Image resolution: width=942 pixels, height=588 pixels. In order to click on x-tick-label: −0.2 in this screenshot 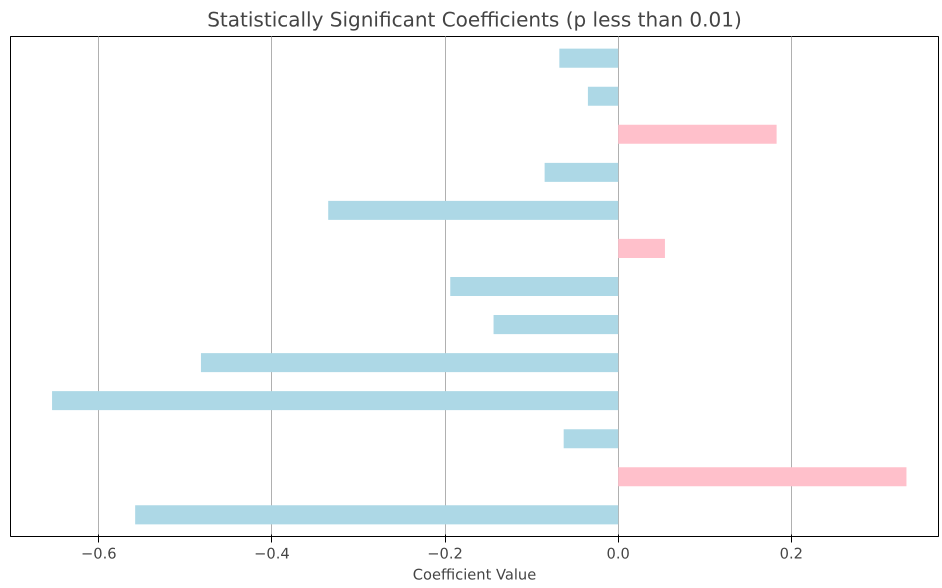, I will do `click(445, 554)`.